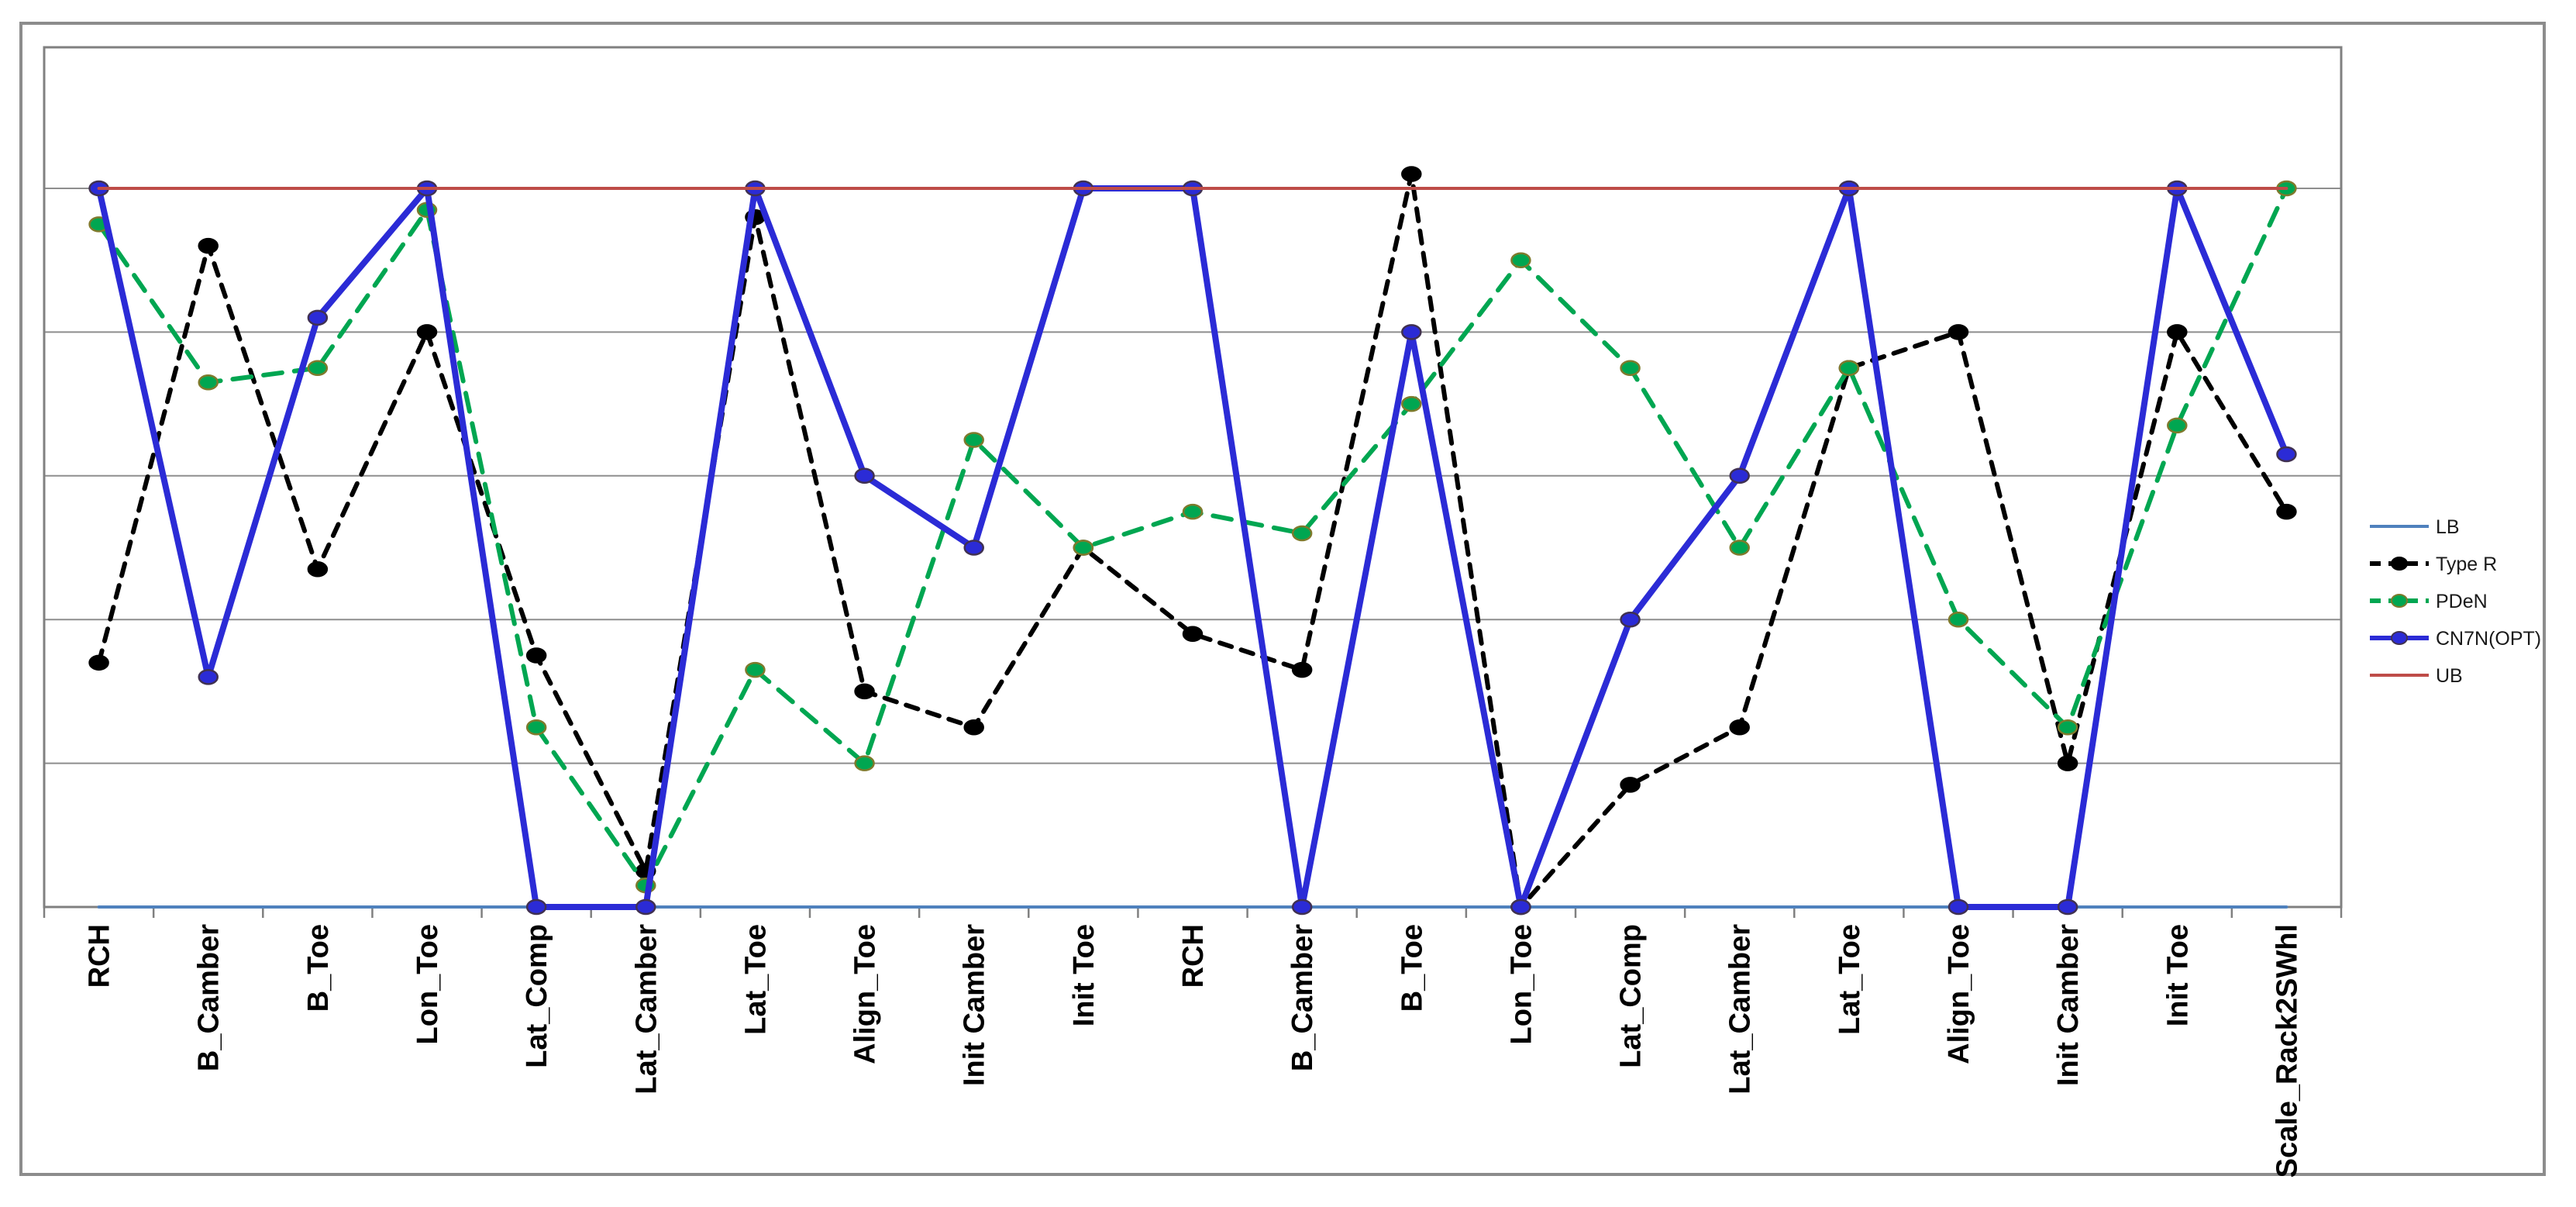 Image resolution: width=2576 pixels, height=1207 pixels. I want to click on legend-label: Type R, so click(2466, 564).